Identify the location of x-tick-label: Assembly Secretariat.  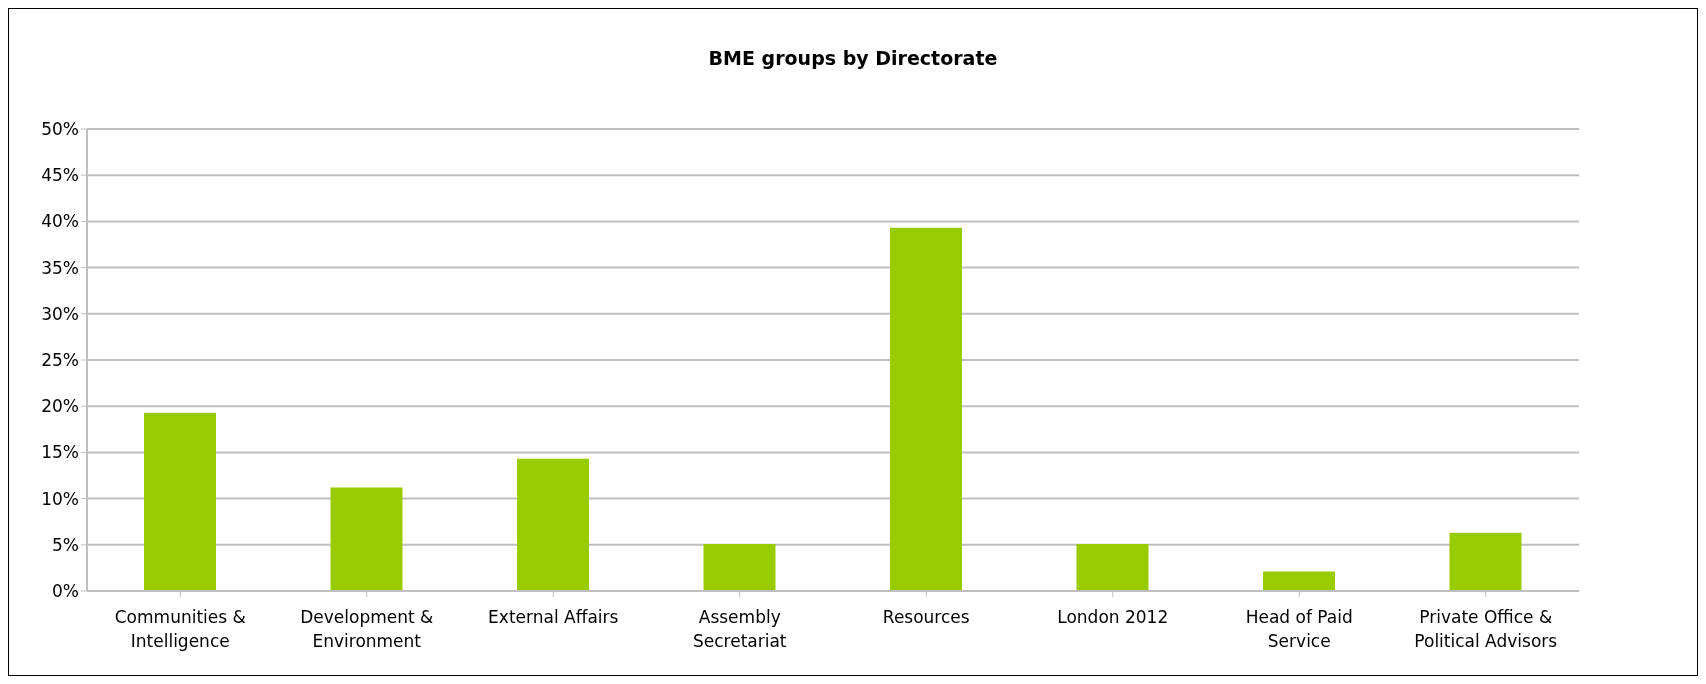
(739, 629).